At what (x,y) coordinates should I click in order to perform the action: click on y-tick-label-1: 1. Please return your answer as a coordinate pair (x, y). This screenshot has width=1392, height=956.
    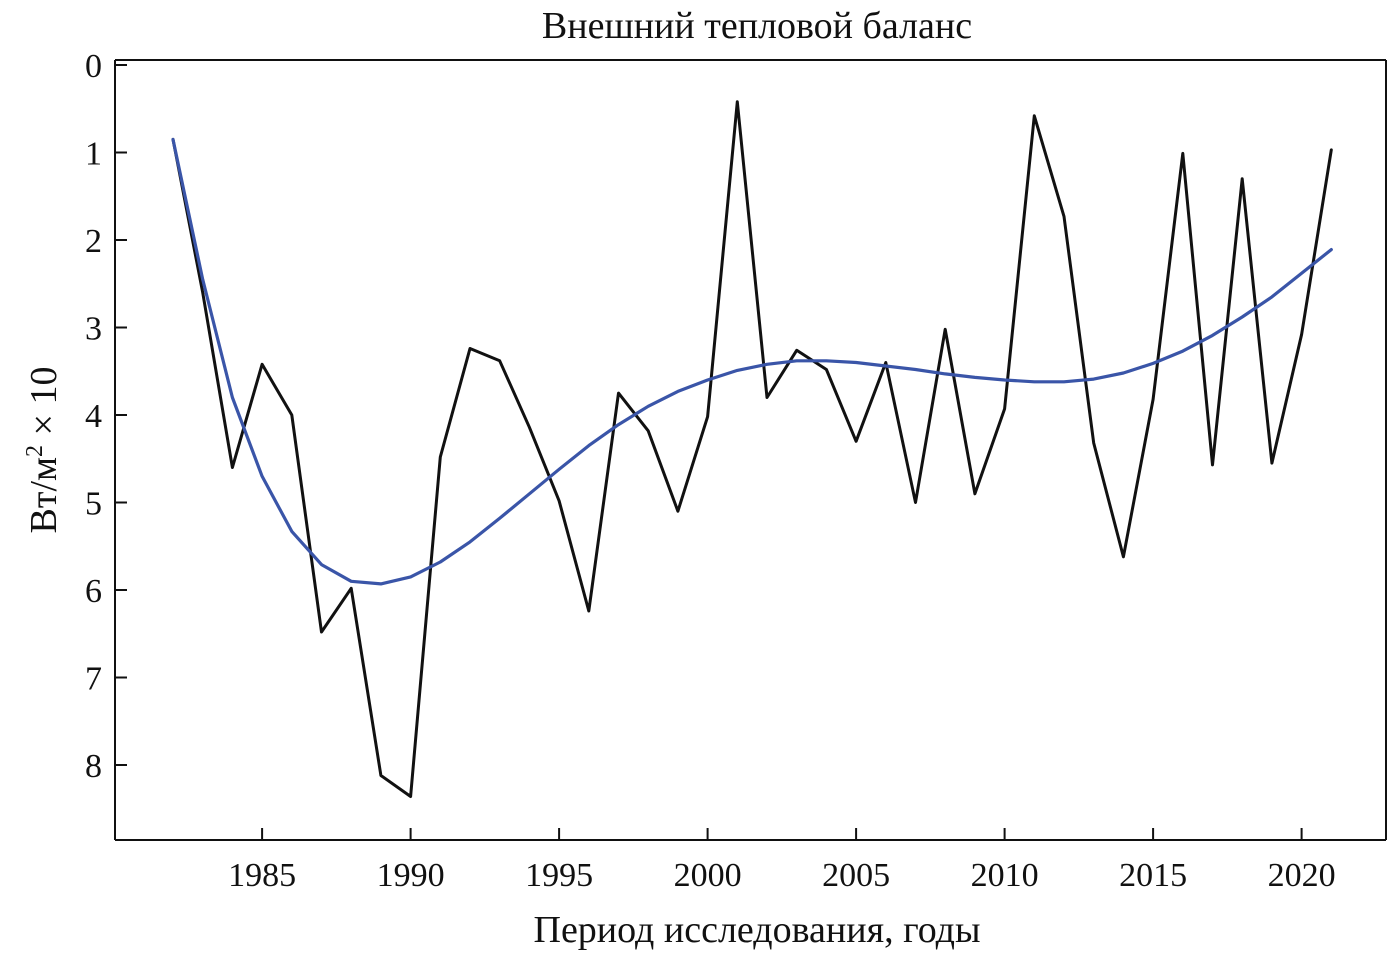
    Looking at the image, I should click on (93, 154).